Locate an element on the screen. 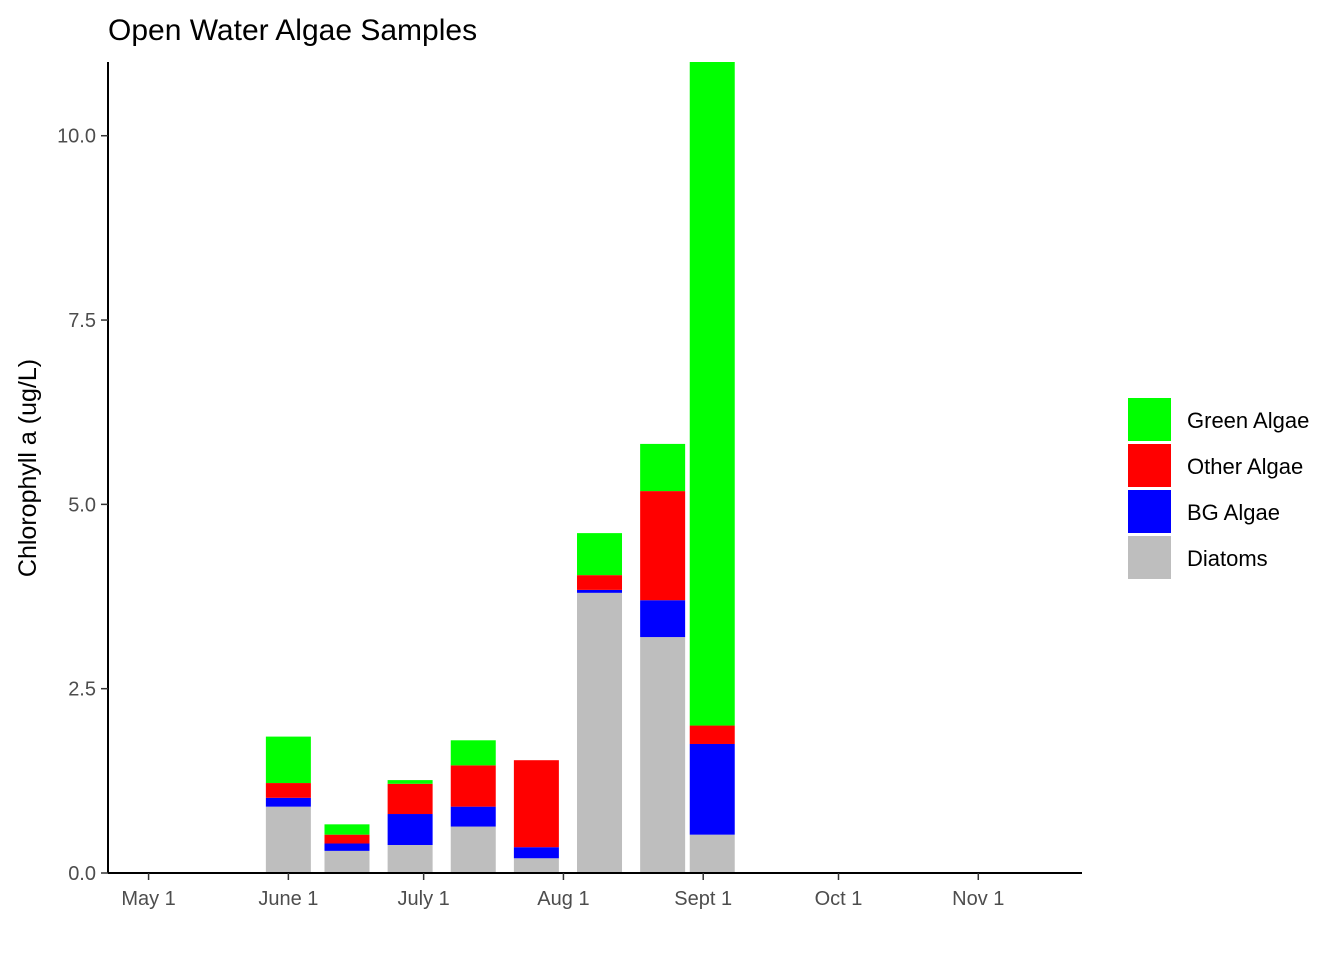 This screenshot has height=965, width=1344. legend: Green Algae Other Algae BG Algae Diatoms is located at coordinates (1218, 488).